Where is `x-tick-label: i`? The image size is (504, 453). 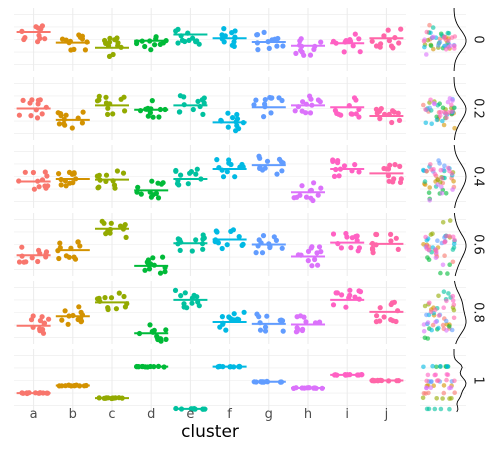
x-tick-label: i is located at coordinates (347, 414).